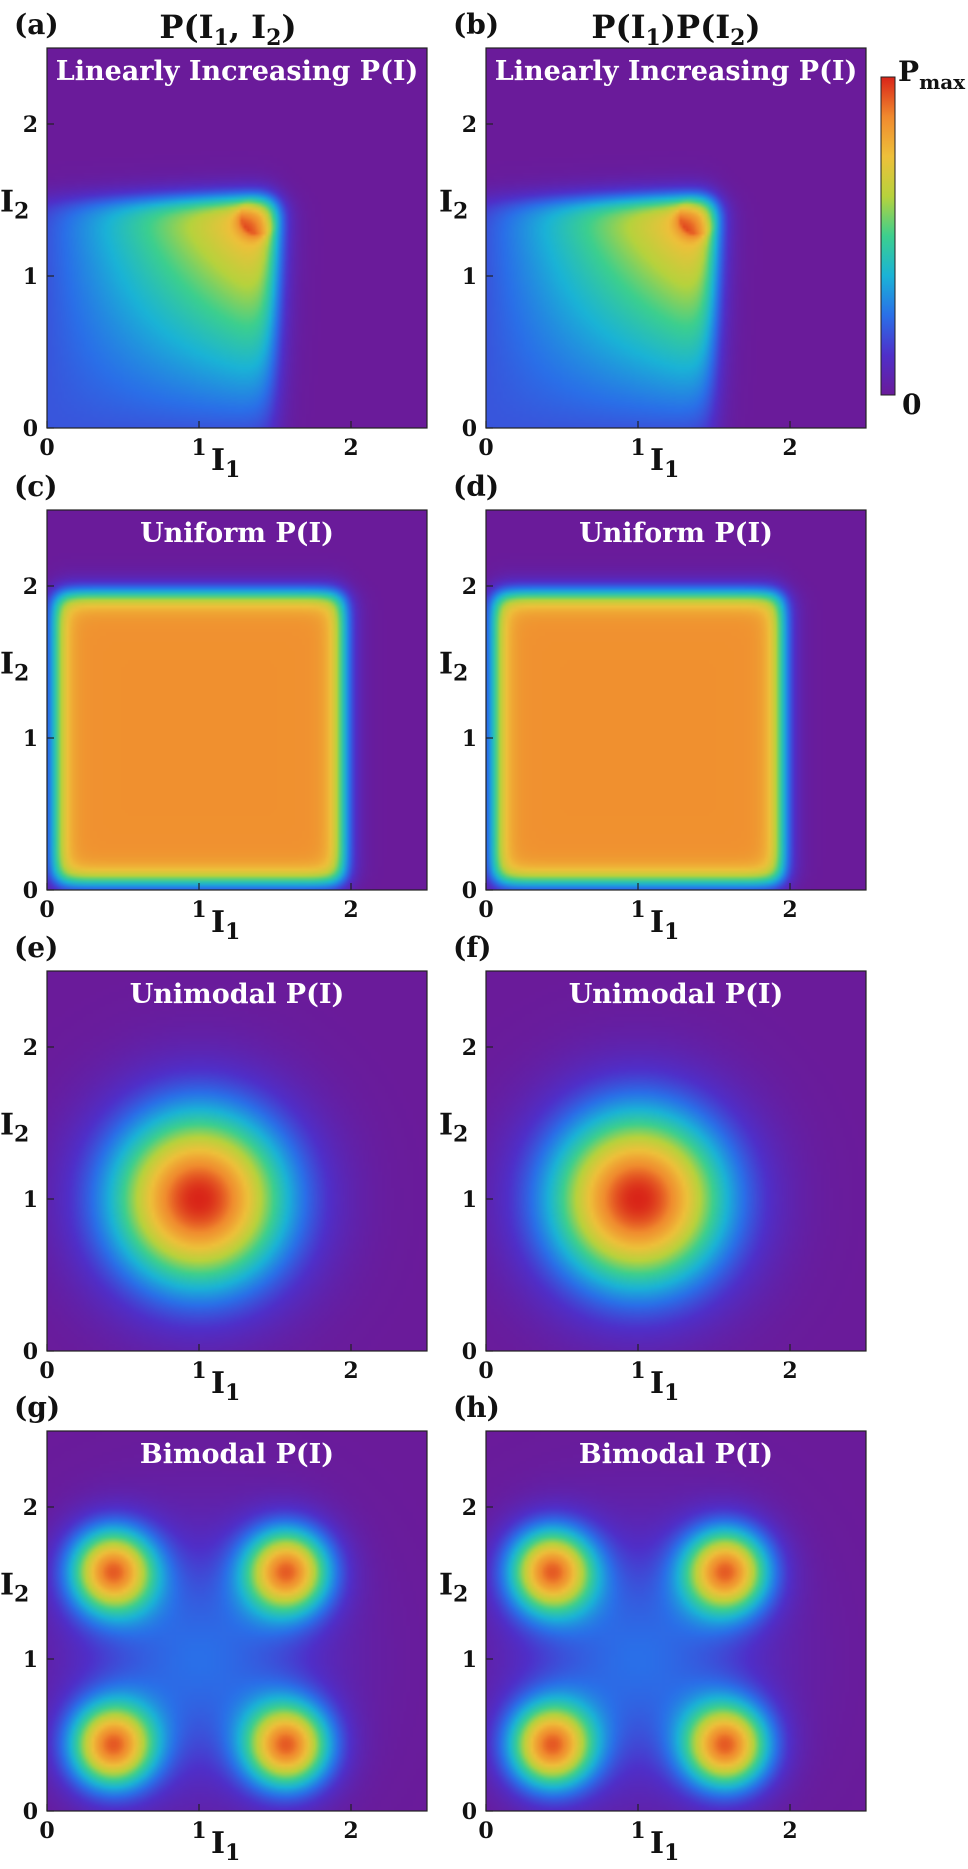 This screenshot has height=1869, width=968. I want to click on heatmap-panel: Linearly Increasing P(I) (b) 0 1 2 0 1 2 I1​ I2​, so click(653, 245).